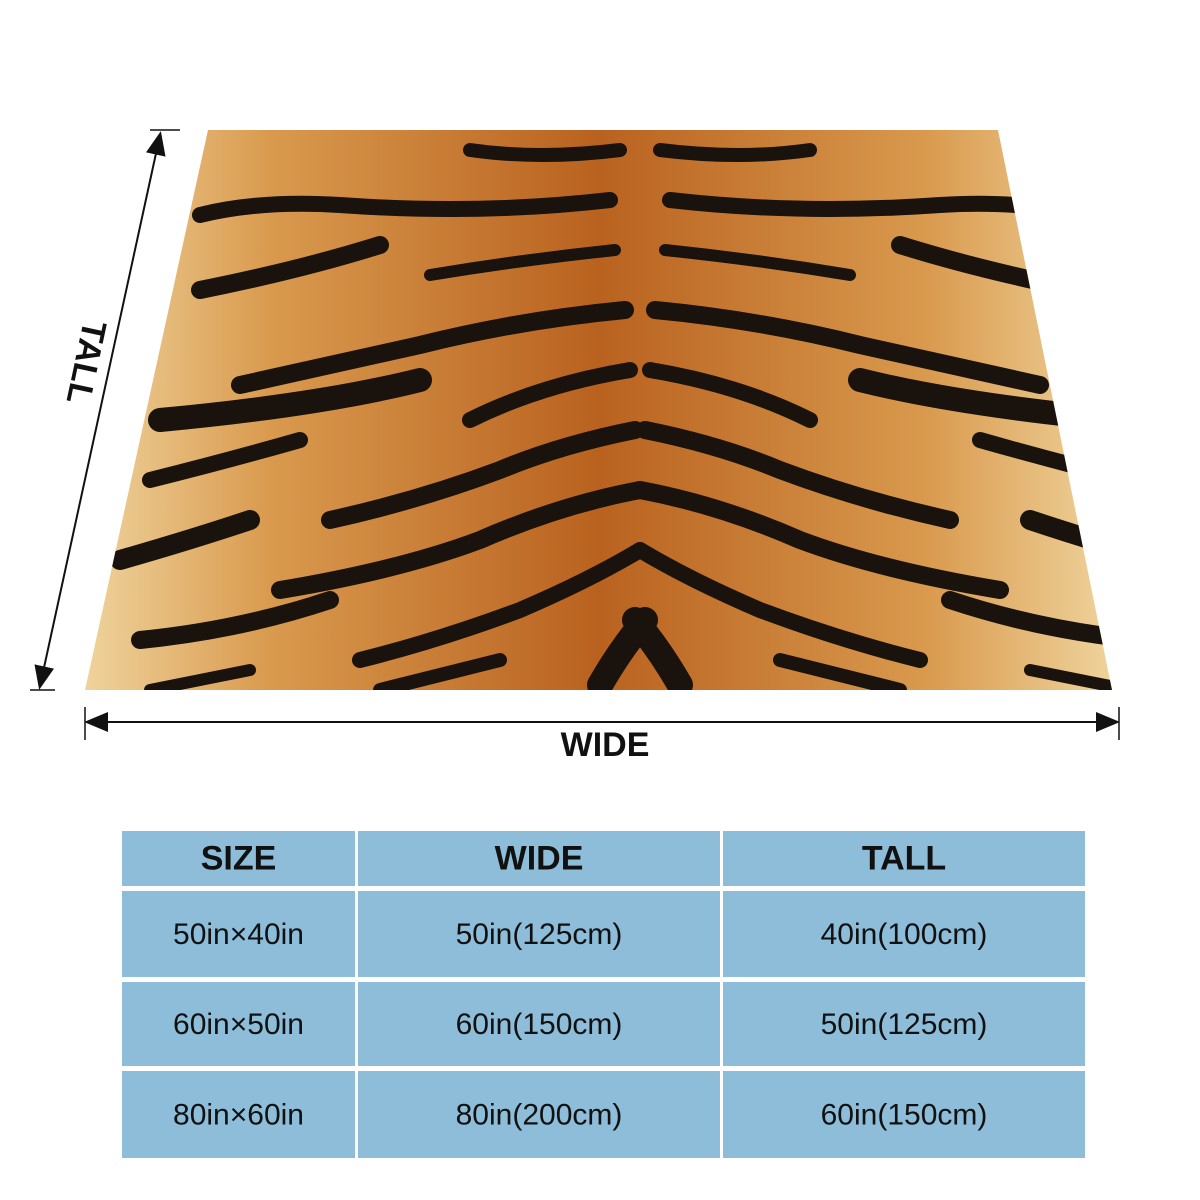 This screenshot has height=1200, width=1200. What do you see at coordinates (86, 362) in the screenshot?
I see `tall-label: TALL` at bounding box center [86, 362].